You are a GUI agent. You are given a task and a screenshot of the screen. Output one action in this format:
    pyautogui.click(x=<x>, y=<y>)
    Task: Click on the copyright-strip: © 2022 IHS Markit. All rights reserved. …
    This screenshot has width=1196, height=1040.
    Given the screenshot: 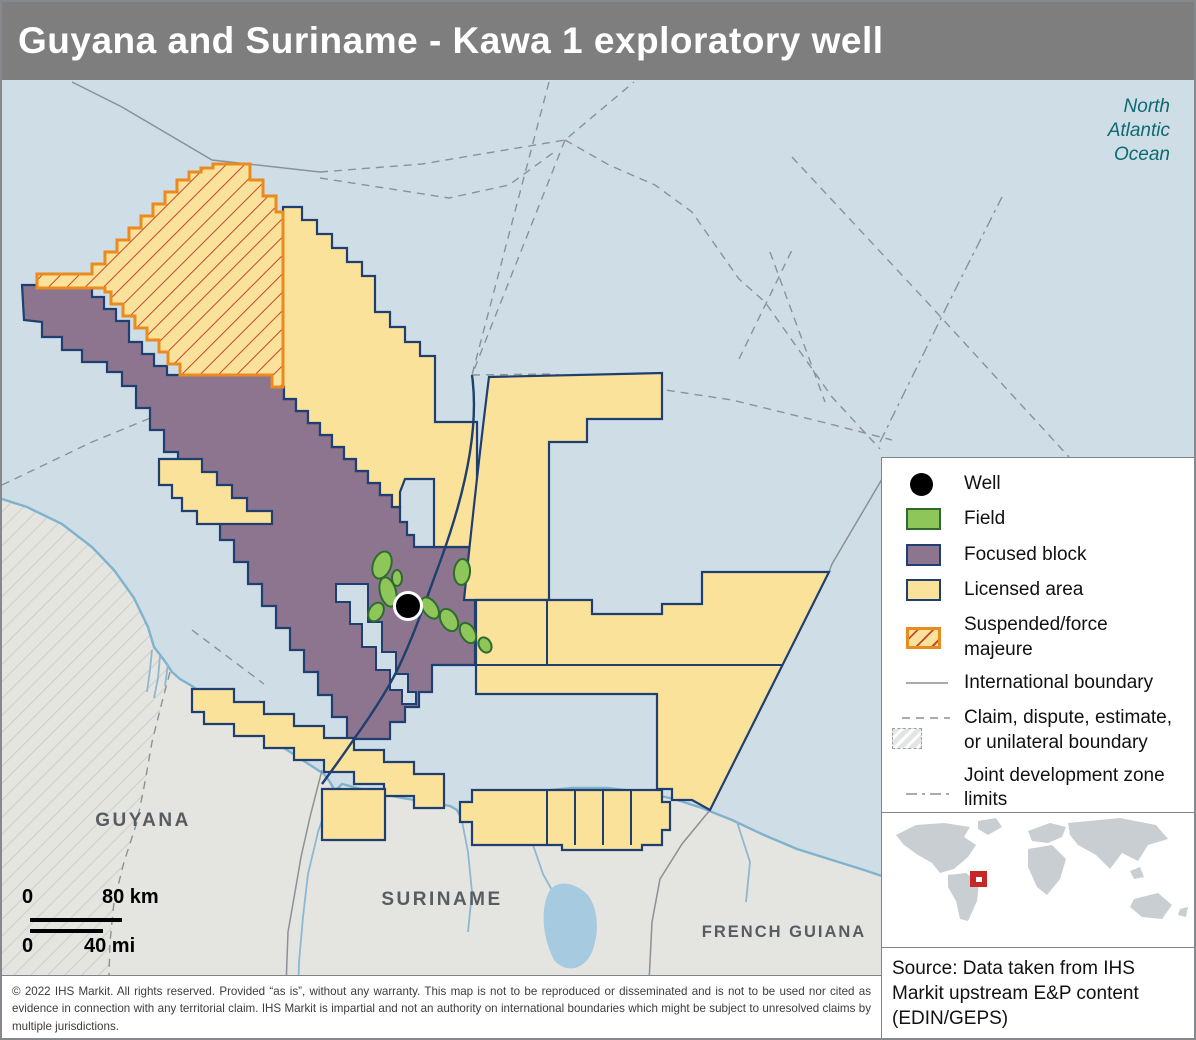 What is the action you would take?
    pyautogui.click(x=442, y=1006)
    